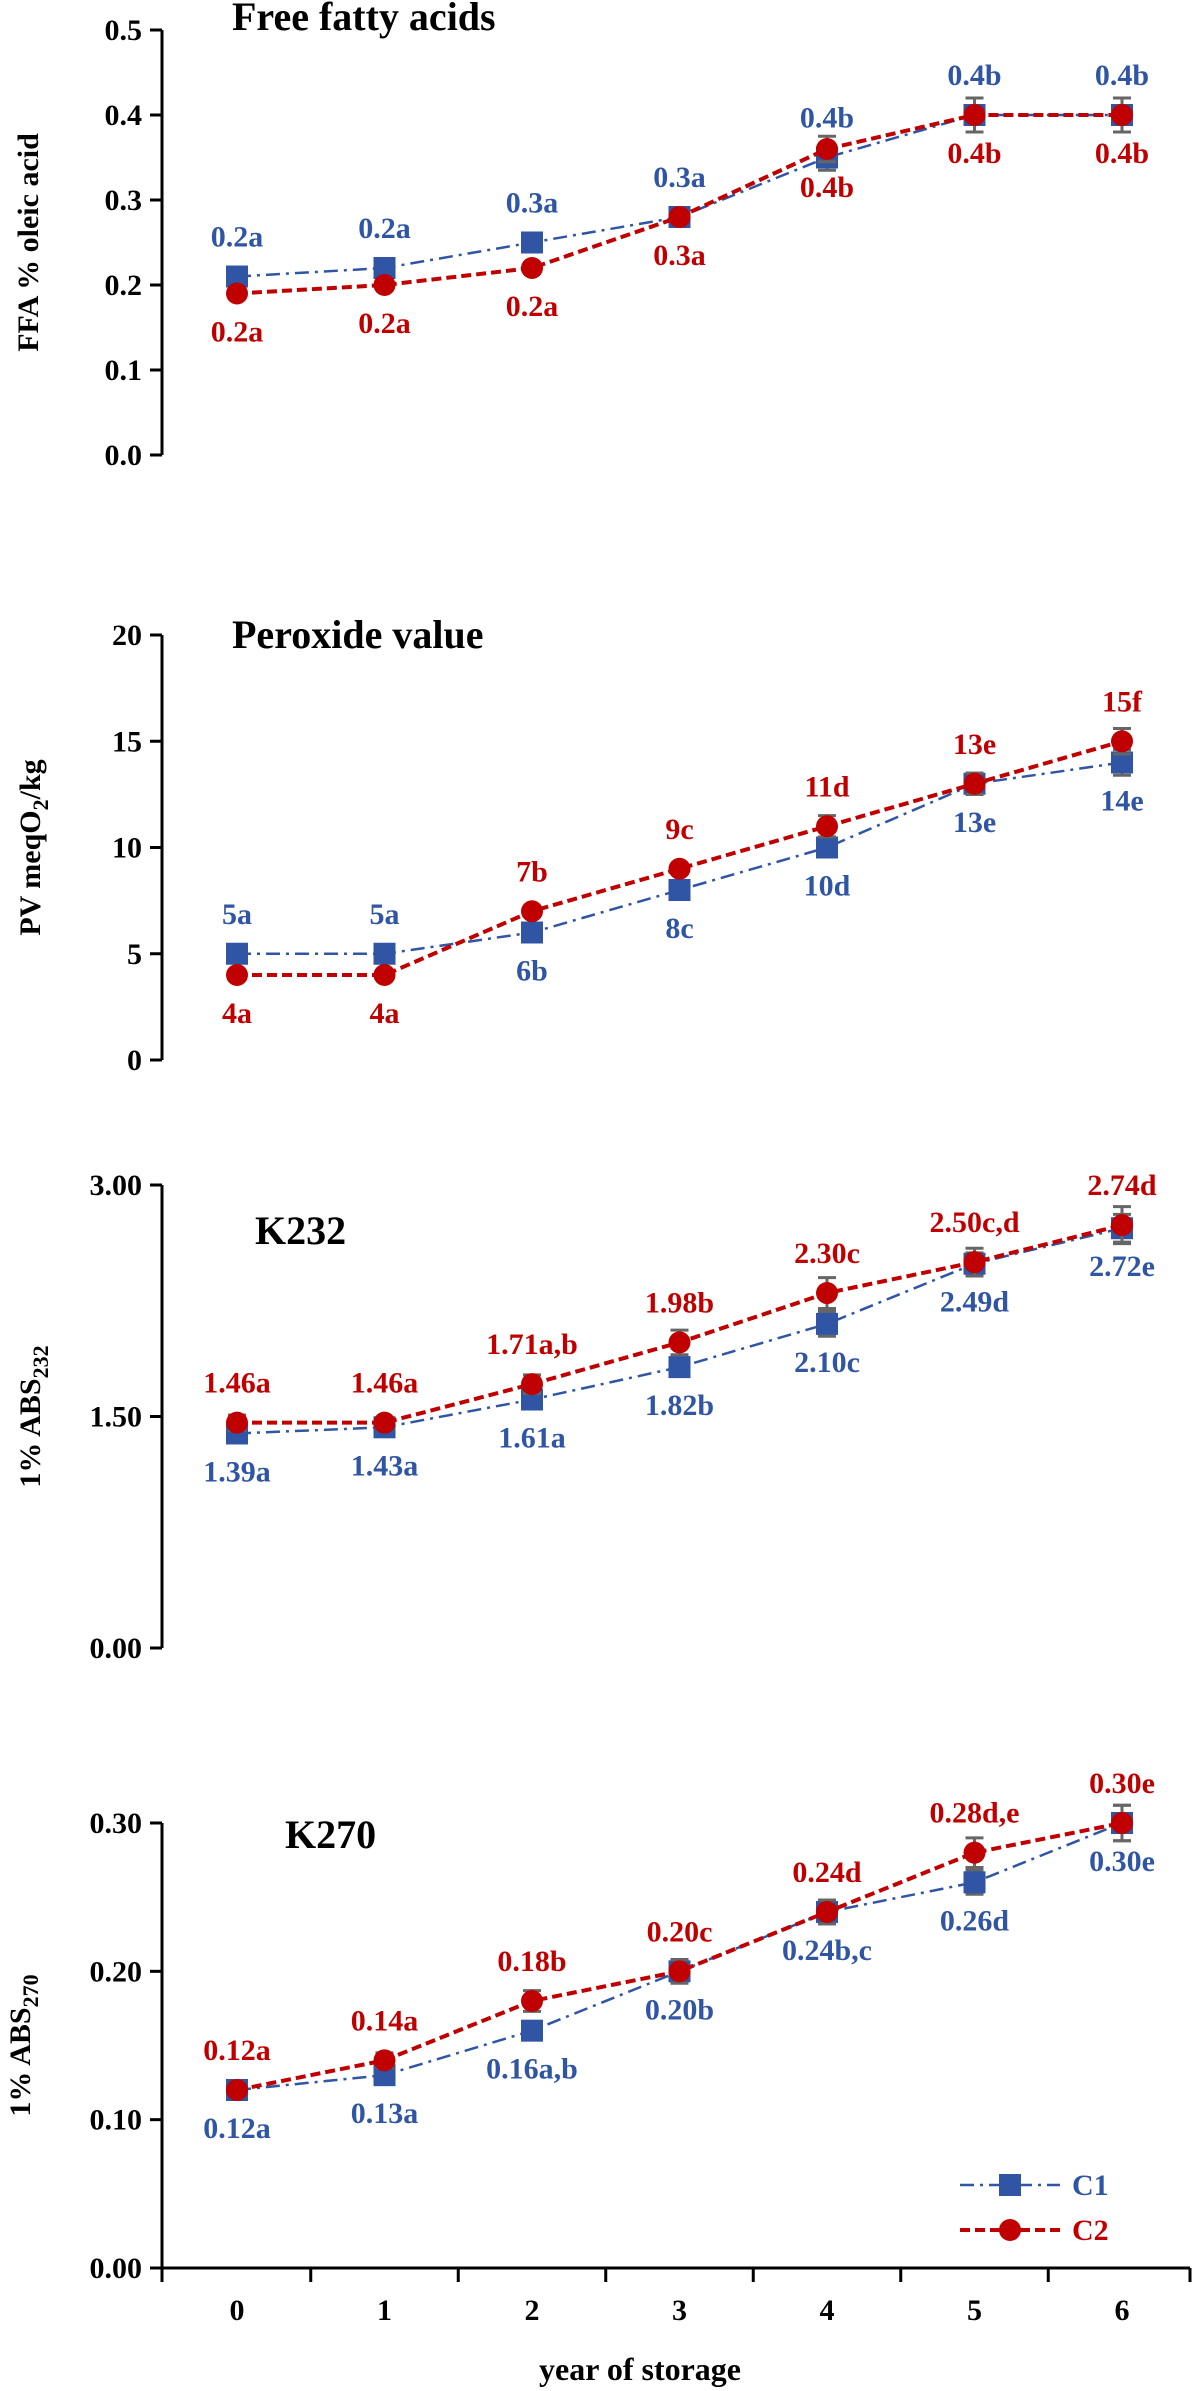 The width and height of the screenshot is (1200, 2391). What do you see at coordinates (28, 242) in the screenshot?
I see `y-axis-label: FFA % oleic acid` at bounding box center [28, 242].